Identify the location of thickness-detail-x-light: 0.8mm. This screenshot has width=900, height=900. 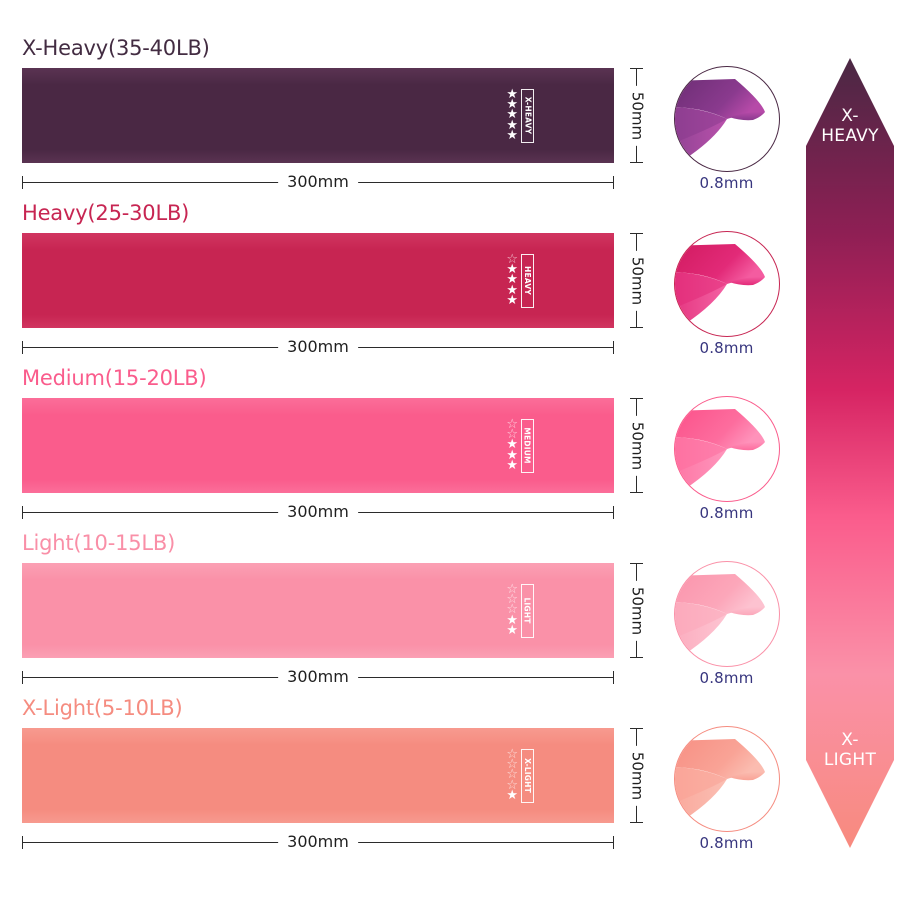
(726, 802).